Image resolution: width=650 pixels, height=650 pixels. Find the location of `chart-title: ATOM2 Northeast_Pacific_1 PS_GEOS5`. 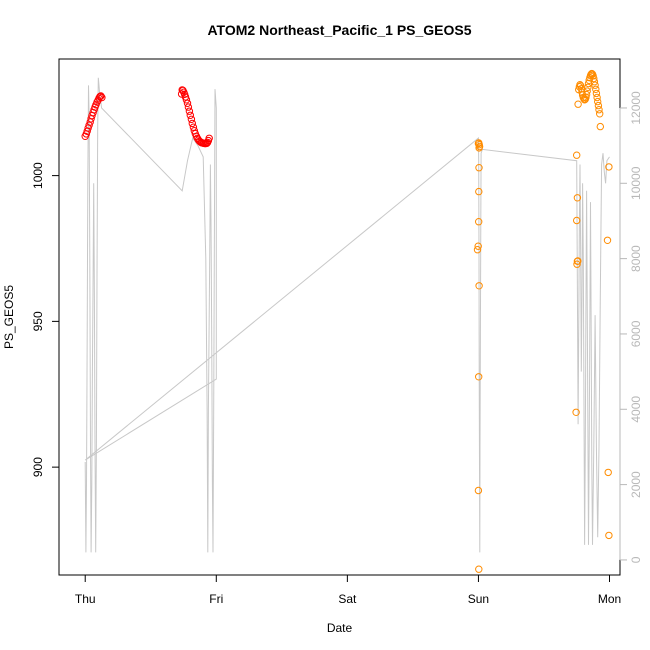

chart-title: ATOM2 Northeast_Pacific_1 PS_GEOS5 is located at coordinates (339, 30).